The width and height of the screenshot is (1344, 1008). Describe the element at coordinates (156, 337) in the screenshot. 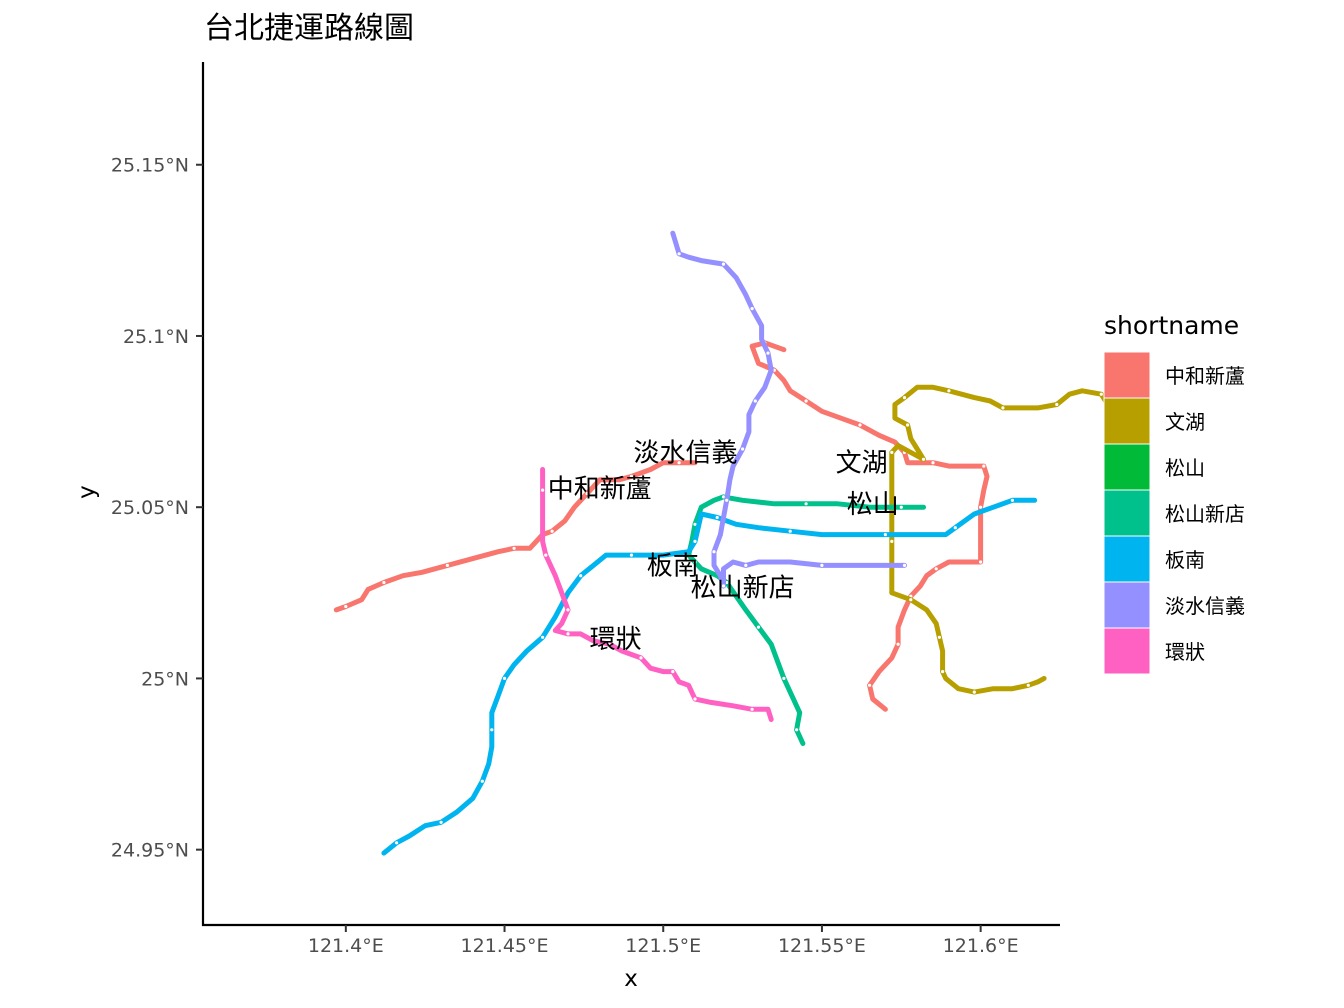

I see `y-tick-label: 25.1°N` at that location.